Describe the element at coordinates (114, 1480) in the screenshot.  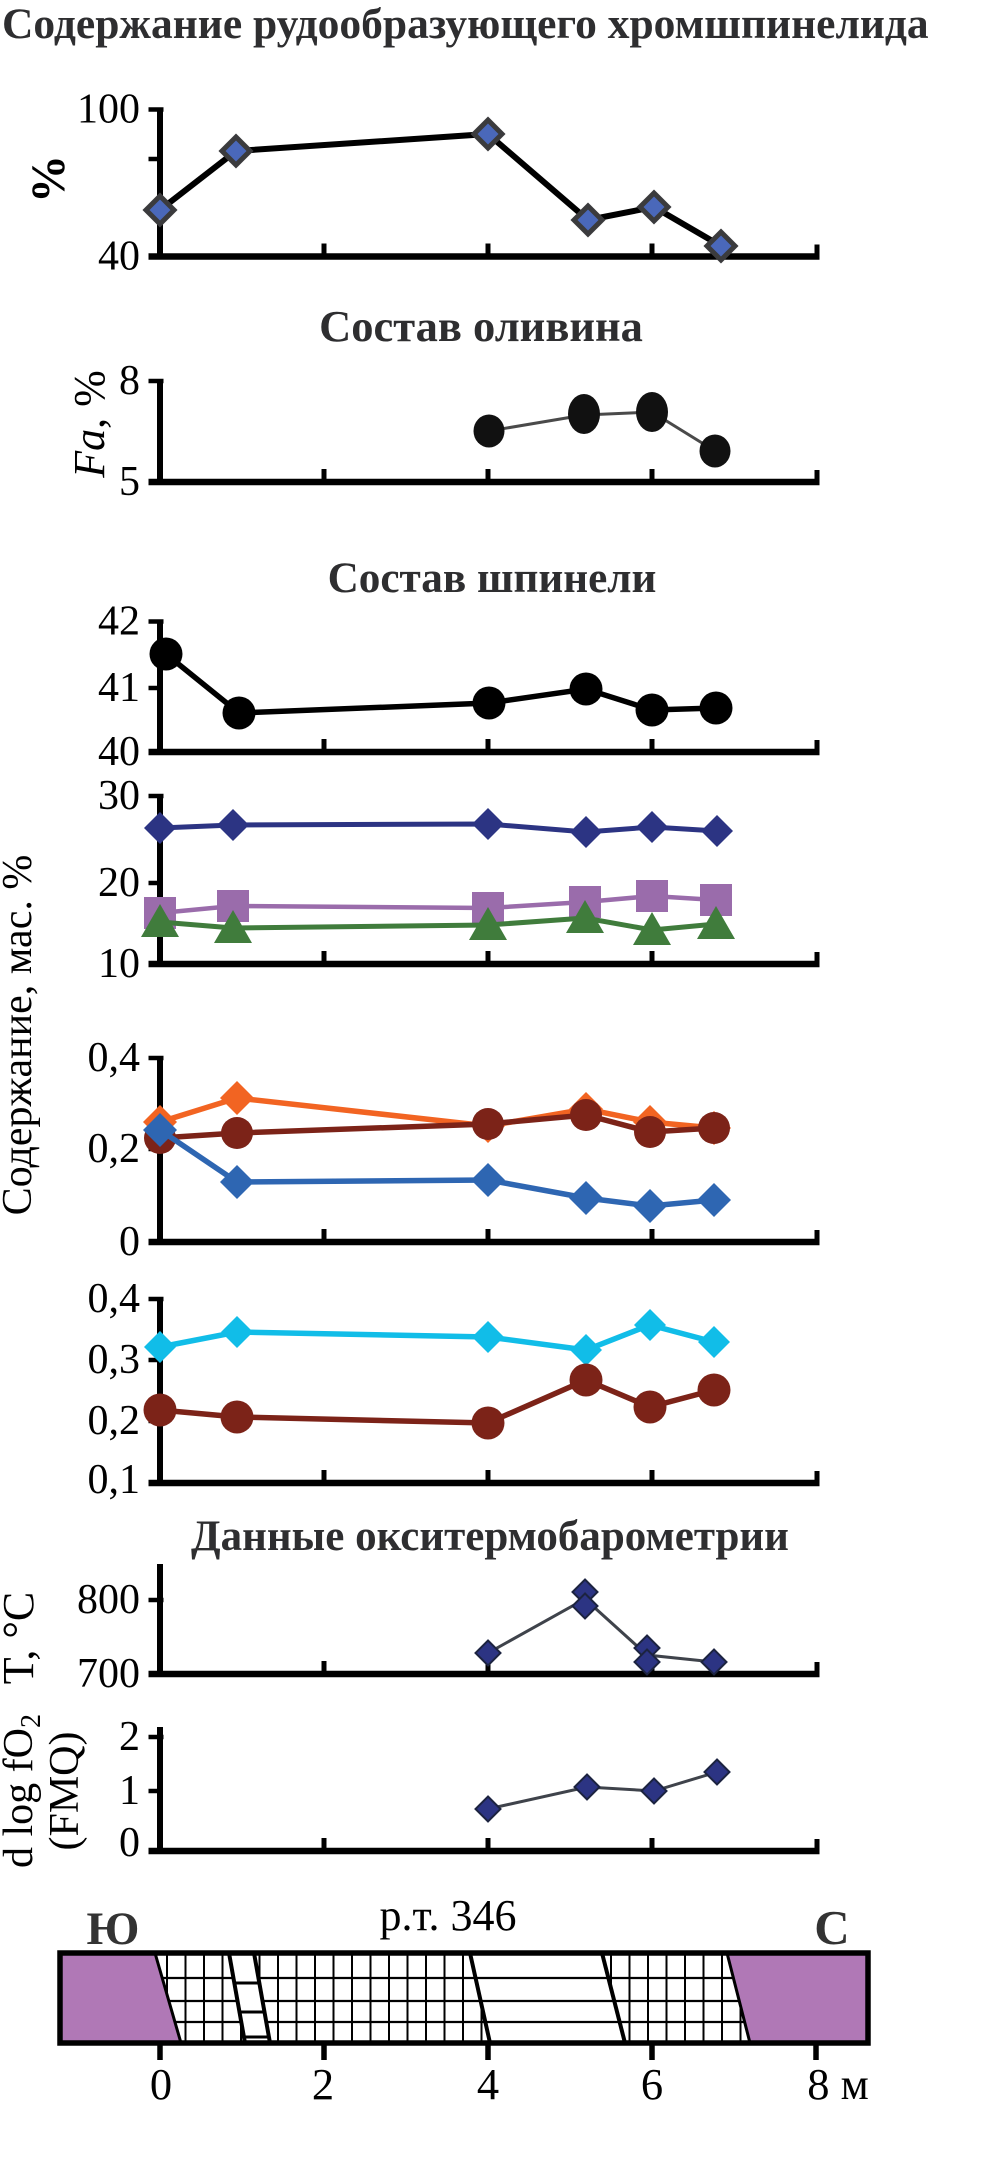
I see `svg-text: 0,1` at that location.